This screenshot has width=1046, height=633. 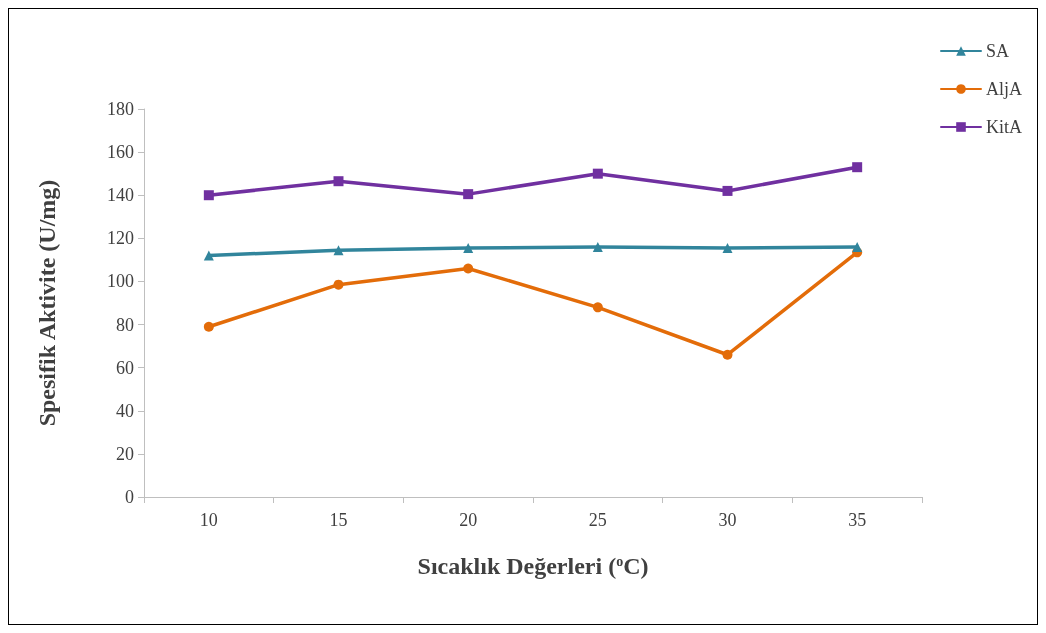 What do you see at coordinates (208, 520) in the screenshot?
I see `x-tick-label: 10` at bounding box center [208, 520].